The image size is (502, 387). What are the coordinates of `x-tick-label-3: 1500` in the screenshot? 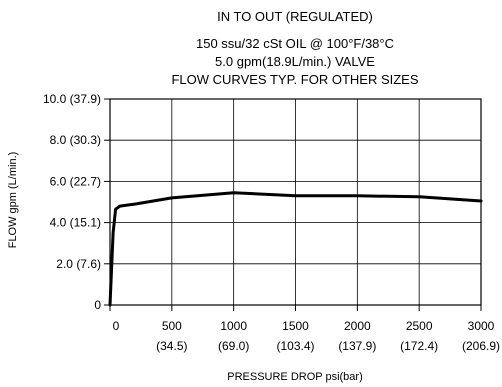 It's located at (295, 326).